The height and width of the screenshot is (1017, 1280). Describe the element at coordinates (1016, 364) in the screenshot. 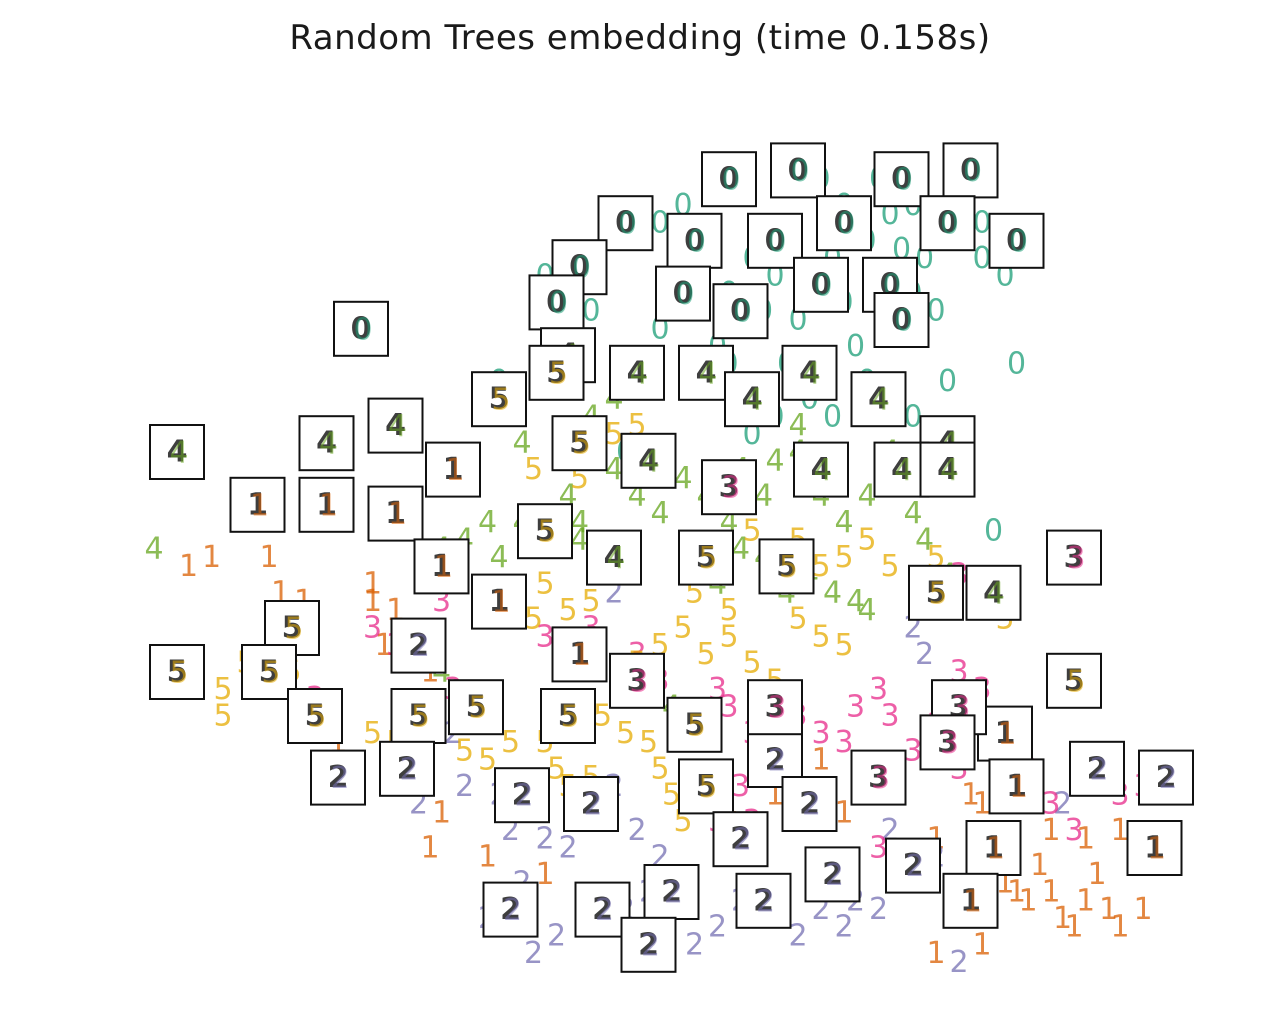

I see `digit-point-0: 0` at that location.